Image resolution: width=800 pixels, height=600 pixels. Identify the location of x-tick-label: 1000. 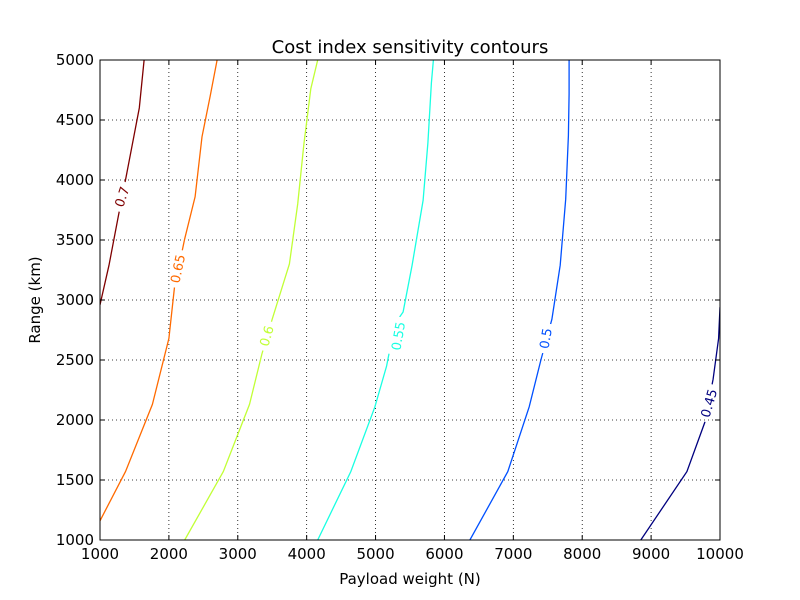
(100, 554).